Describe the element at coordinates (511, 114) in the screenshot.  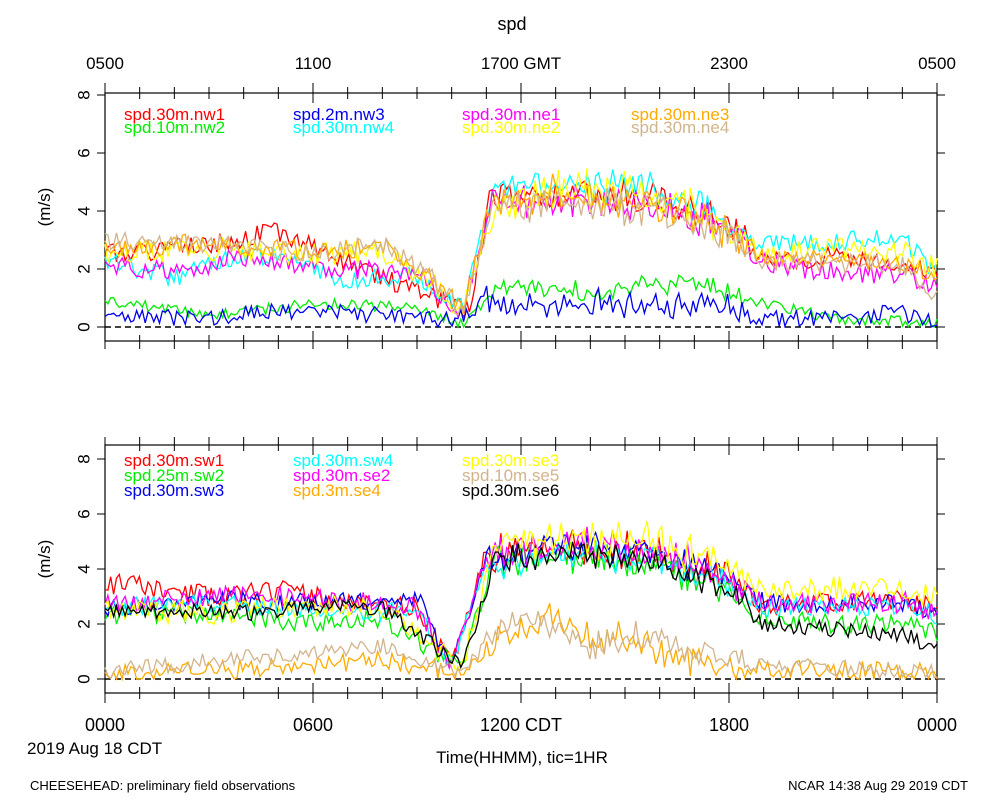
I see `legend-entry: spd.30m.ne1` at that location.